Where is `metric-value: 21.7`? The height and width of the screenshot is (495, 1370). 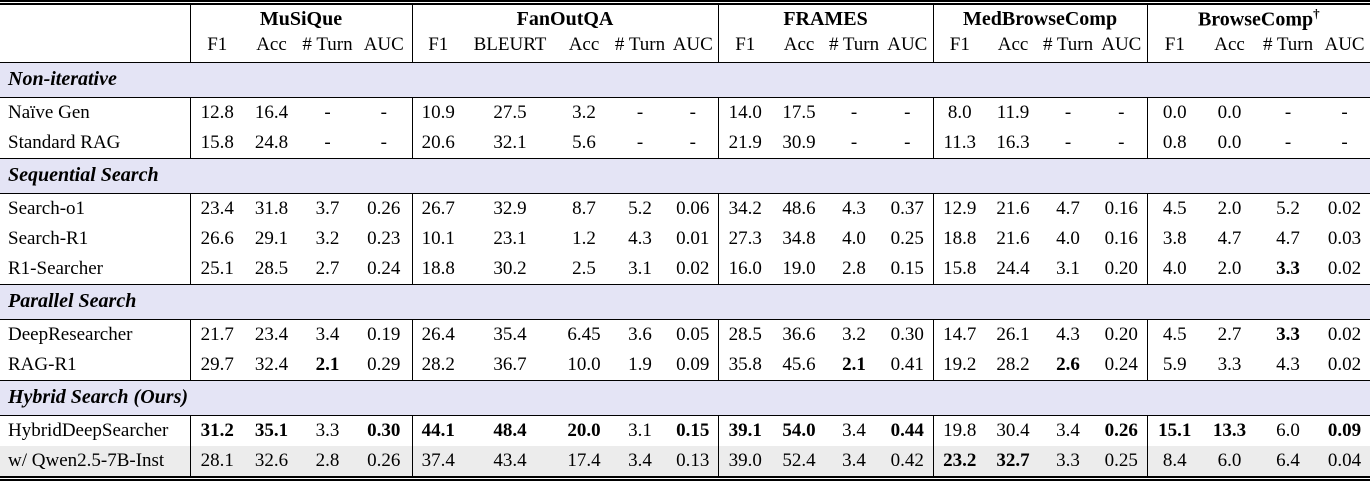
metric-value: 21.7 is located at coordinates (216, 334).